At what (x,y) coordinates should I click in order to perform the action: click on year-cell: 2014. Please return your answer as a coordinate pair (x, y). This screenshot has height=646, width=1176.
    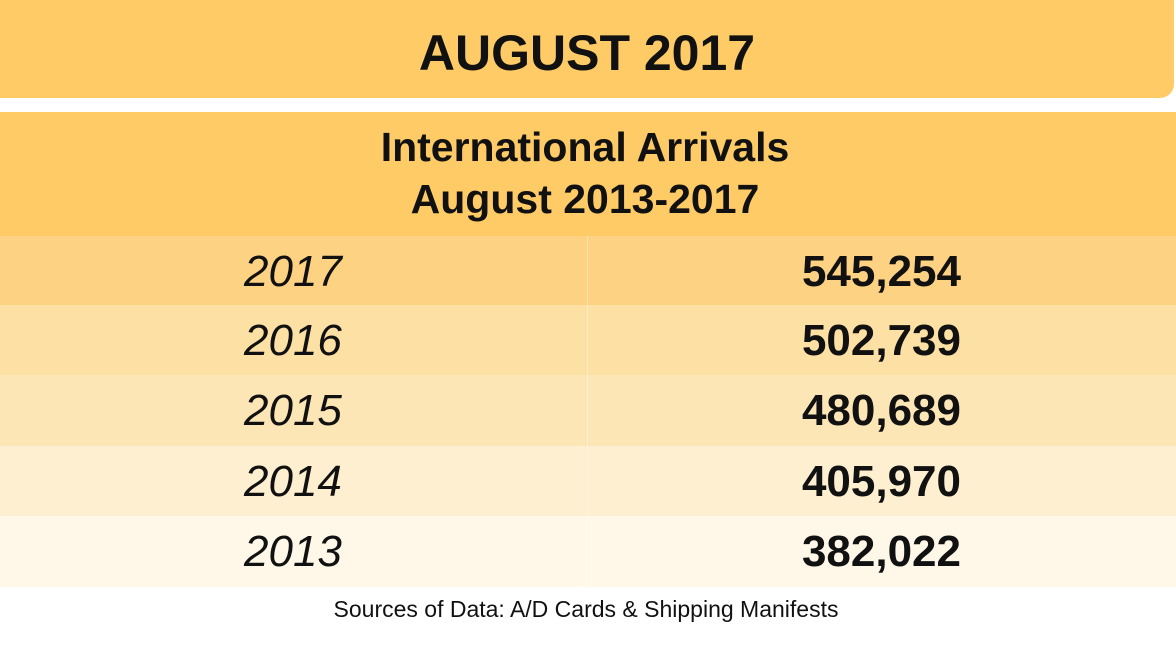
    Looking at the image, I should click on (293, 481).